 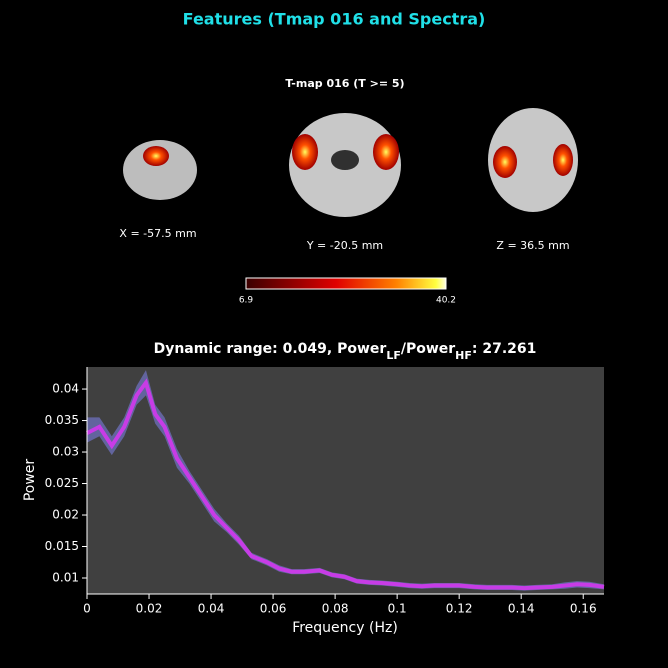 I want to click on x-tick-label: 0.06, so click(x=273, y=609).